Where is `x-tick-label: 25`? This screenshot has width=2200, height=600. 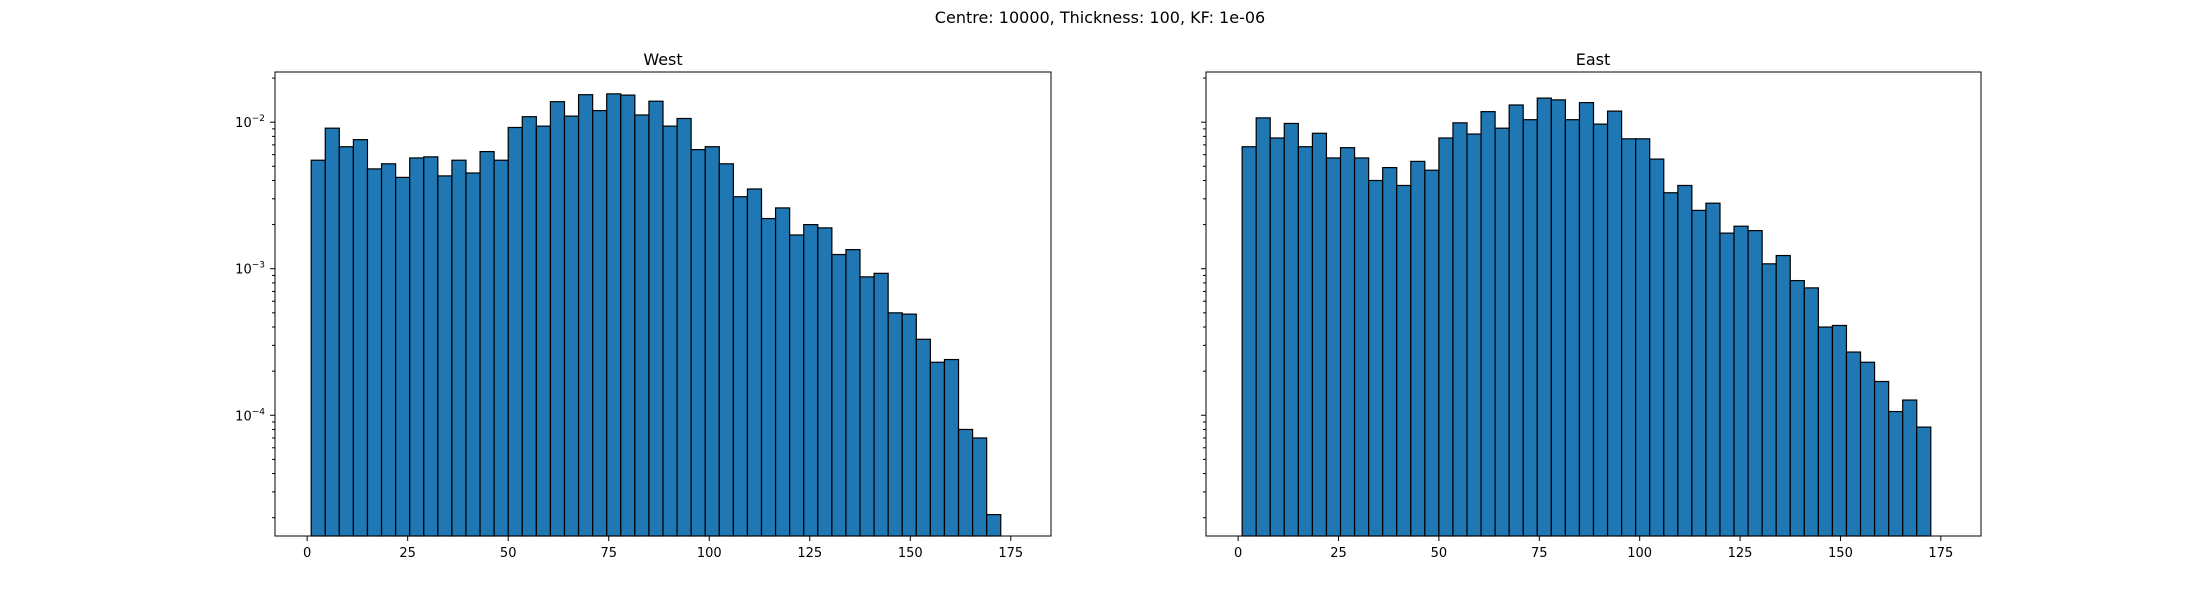
x-tick-label: 25 is located at coordinates (407, 553).